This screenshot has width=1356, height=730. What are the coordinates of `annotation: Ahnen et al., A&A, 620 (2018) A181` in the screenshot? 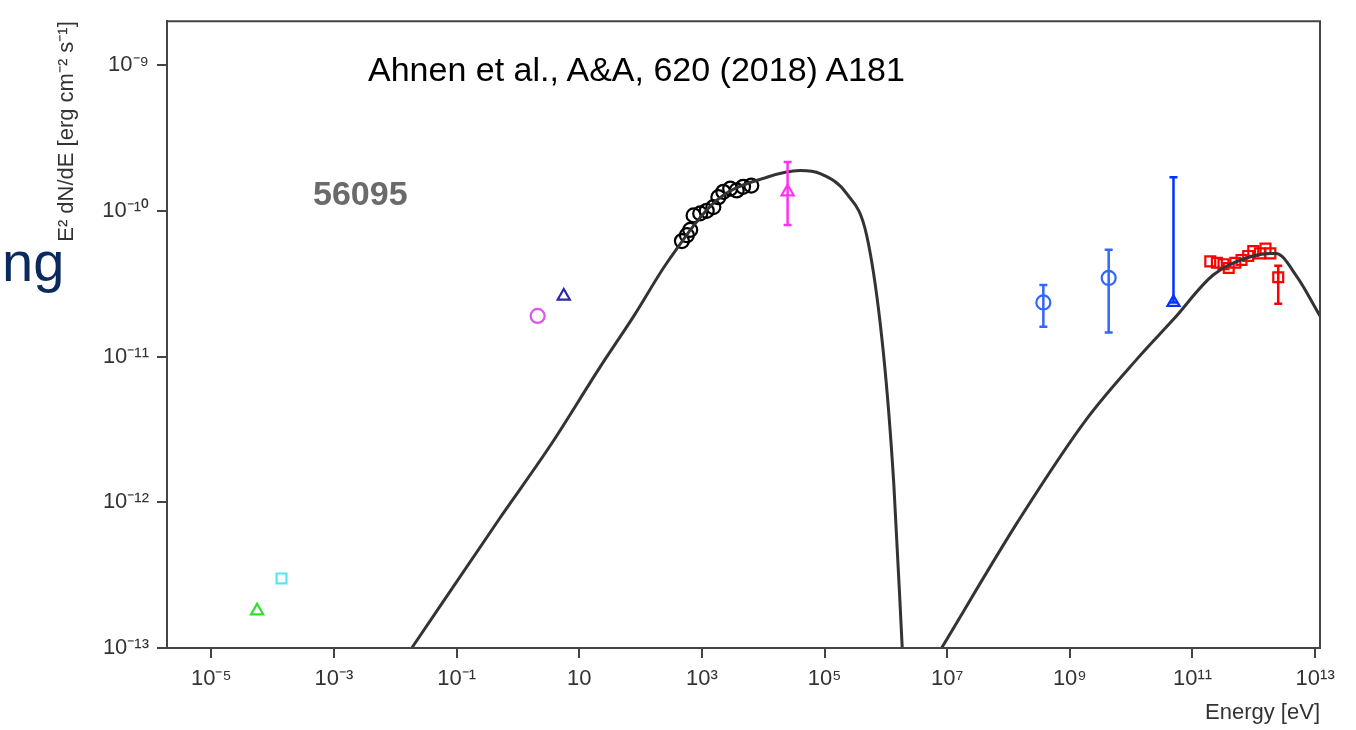 It's located at (636, 69).